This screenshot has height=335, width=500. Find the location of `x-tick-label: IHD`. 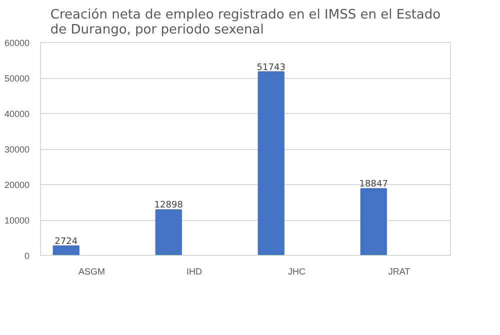

x-tick-label: IHD is located at coordinates (194, 271).